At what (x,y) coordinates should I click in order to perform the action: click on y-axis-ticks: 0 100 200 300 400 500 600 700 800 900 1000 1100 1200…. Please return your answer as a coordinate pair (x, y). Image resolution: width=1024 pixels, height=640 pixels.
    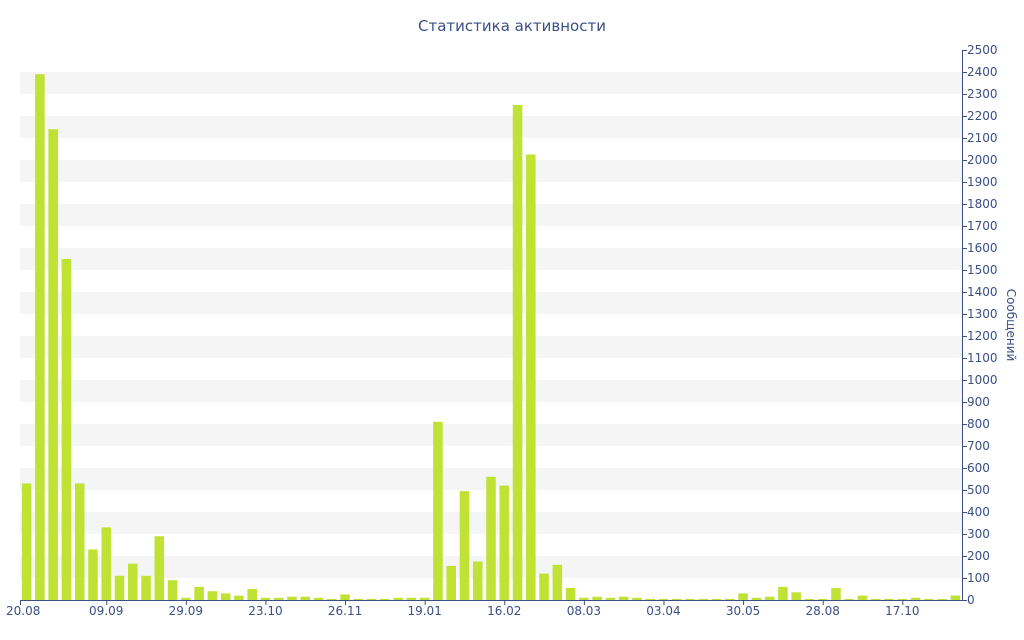
    Looking at the image, I should click on (980, 325).